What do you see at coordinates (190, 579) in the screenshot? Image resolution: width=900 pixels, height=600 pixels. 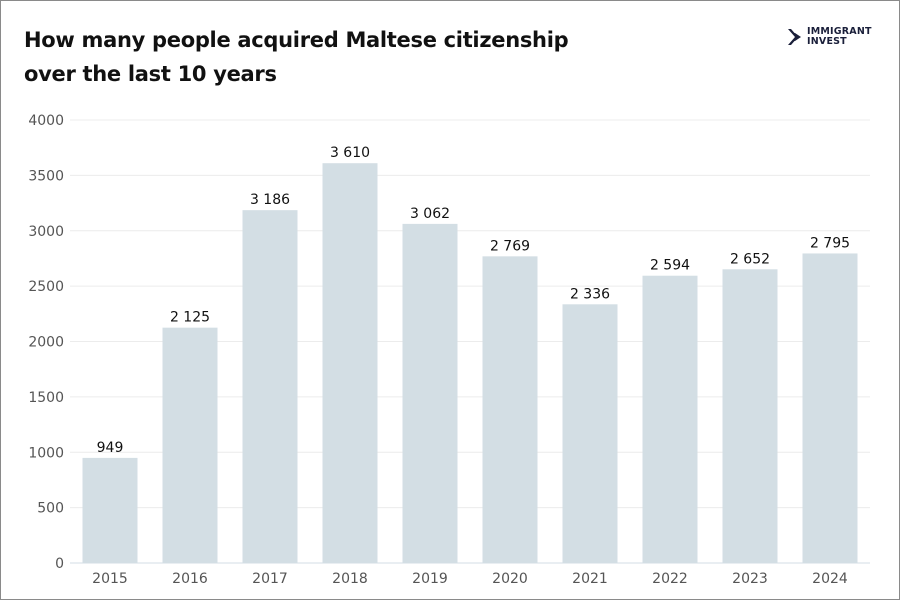 I see `x-tick-label: 2016` at bounding box center [190, 579].